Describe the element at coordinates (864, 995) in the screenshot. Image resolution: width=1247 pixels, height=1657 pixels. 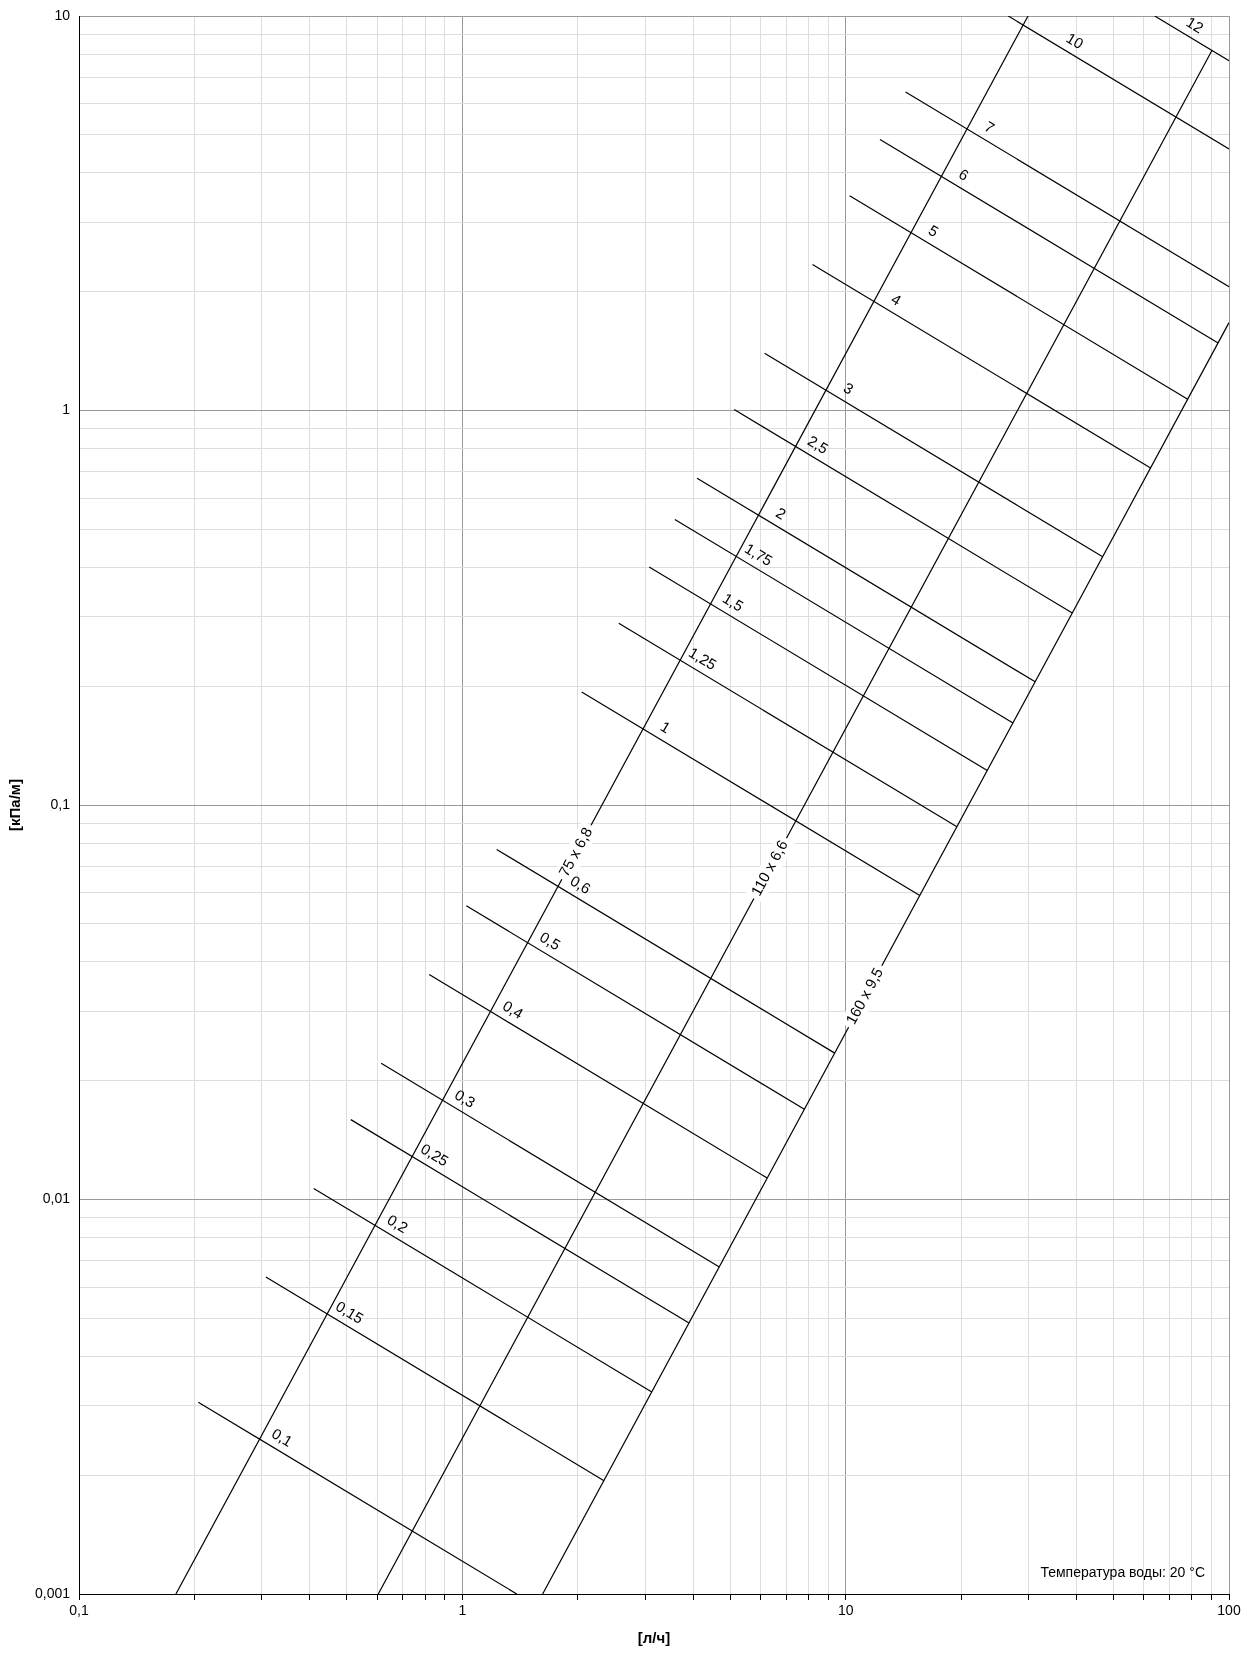
I see `text: 160 x 9,5` at that location.